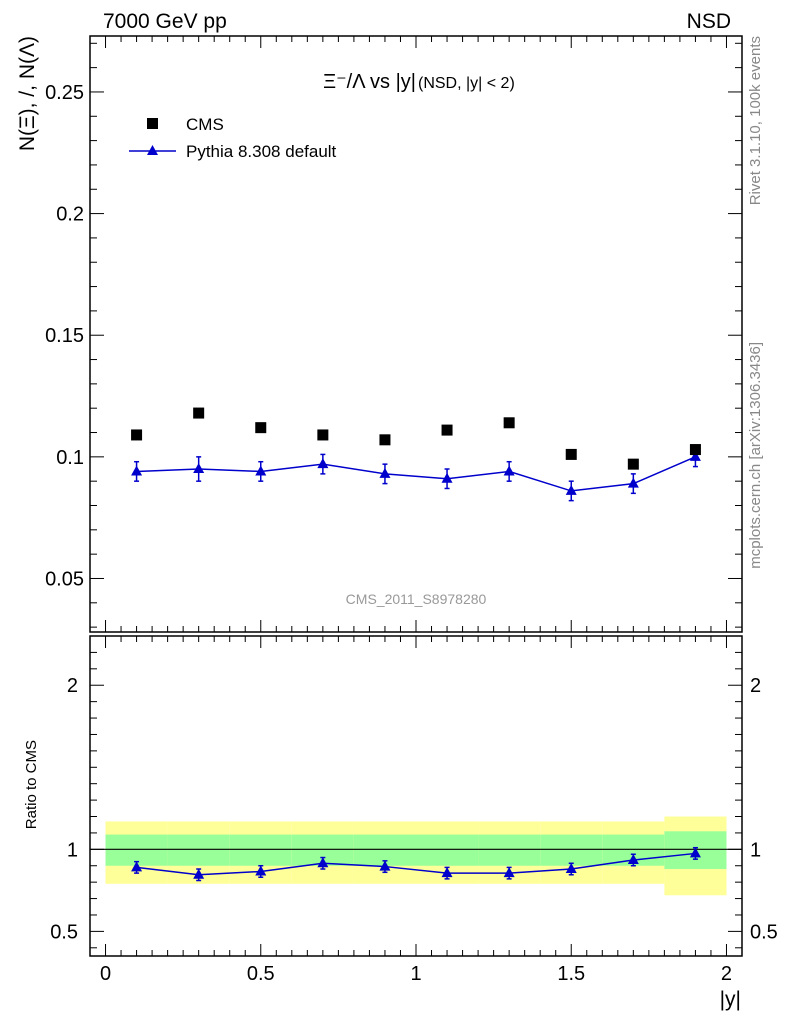 The width and height of the screenshot is (786, 1024). Describe the element at coordinates (31, 784) in the screenshot. I see `ratio-y-axis-title: Ratio to CMS` at that location.